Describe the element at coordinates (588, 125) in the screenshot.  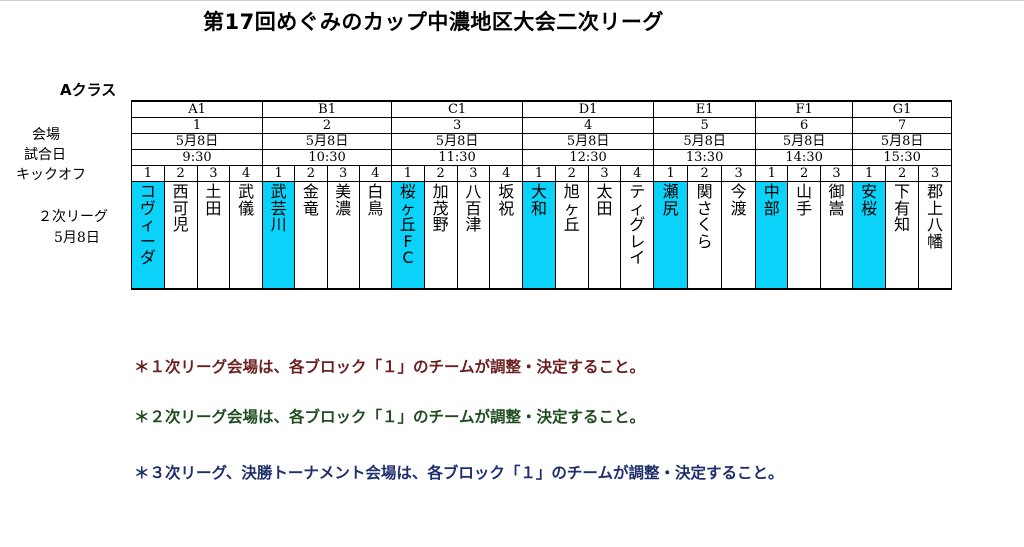
I see `venue-cell: 4` at that location.